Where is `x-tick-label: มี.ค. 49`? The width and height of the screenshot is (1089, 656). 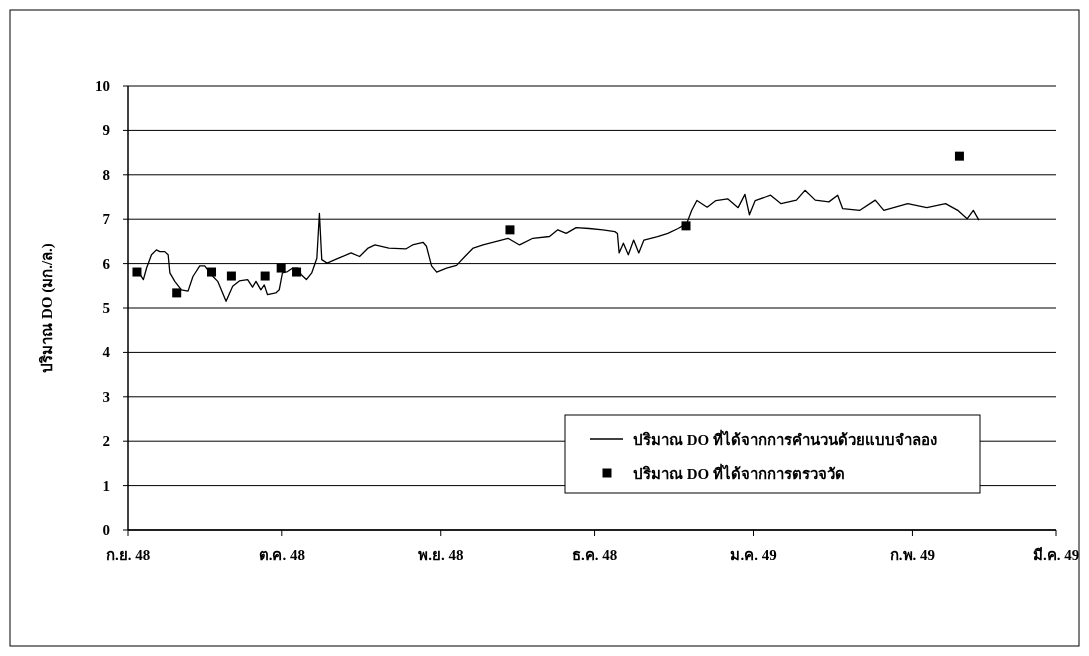
x-tick-label: มี.ค. 49 is located at coordinates (1056, 555).